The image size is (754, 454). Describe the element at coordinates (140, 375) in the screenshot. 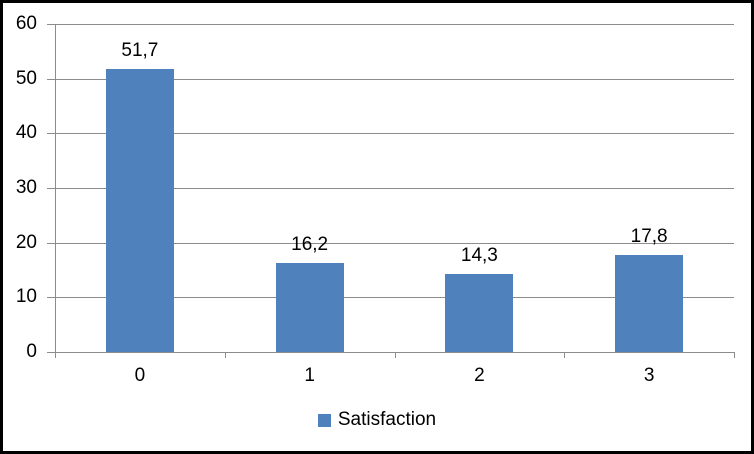

I see `x-axis-label: 0` at that location.